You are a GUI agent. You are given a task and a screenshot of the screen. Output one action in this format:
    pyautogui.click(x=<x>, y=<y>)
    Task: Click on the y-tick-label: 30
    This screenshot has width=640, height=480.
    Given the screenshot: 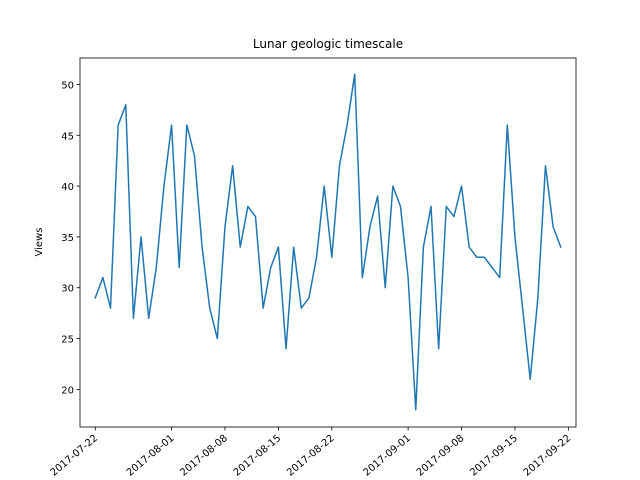 What is the action you would take?
    pyautogui.click(x=67, y=289)
    